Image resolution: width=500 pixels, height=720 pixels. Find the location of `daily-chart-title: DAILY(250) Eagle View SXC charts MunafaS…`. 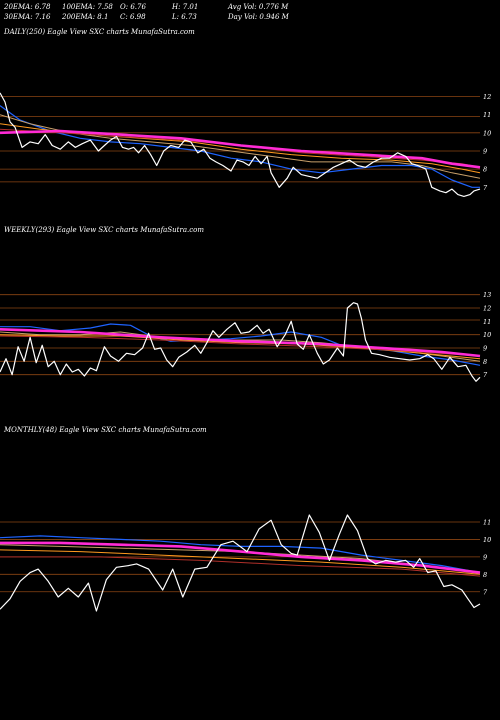

daily-chart-title: DAILY(250) Eagle View SXC charts MunafaS… is located at coordinates (99, 32).